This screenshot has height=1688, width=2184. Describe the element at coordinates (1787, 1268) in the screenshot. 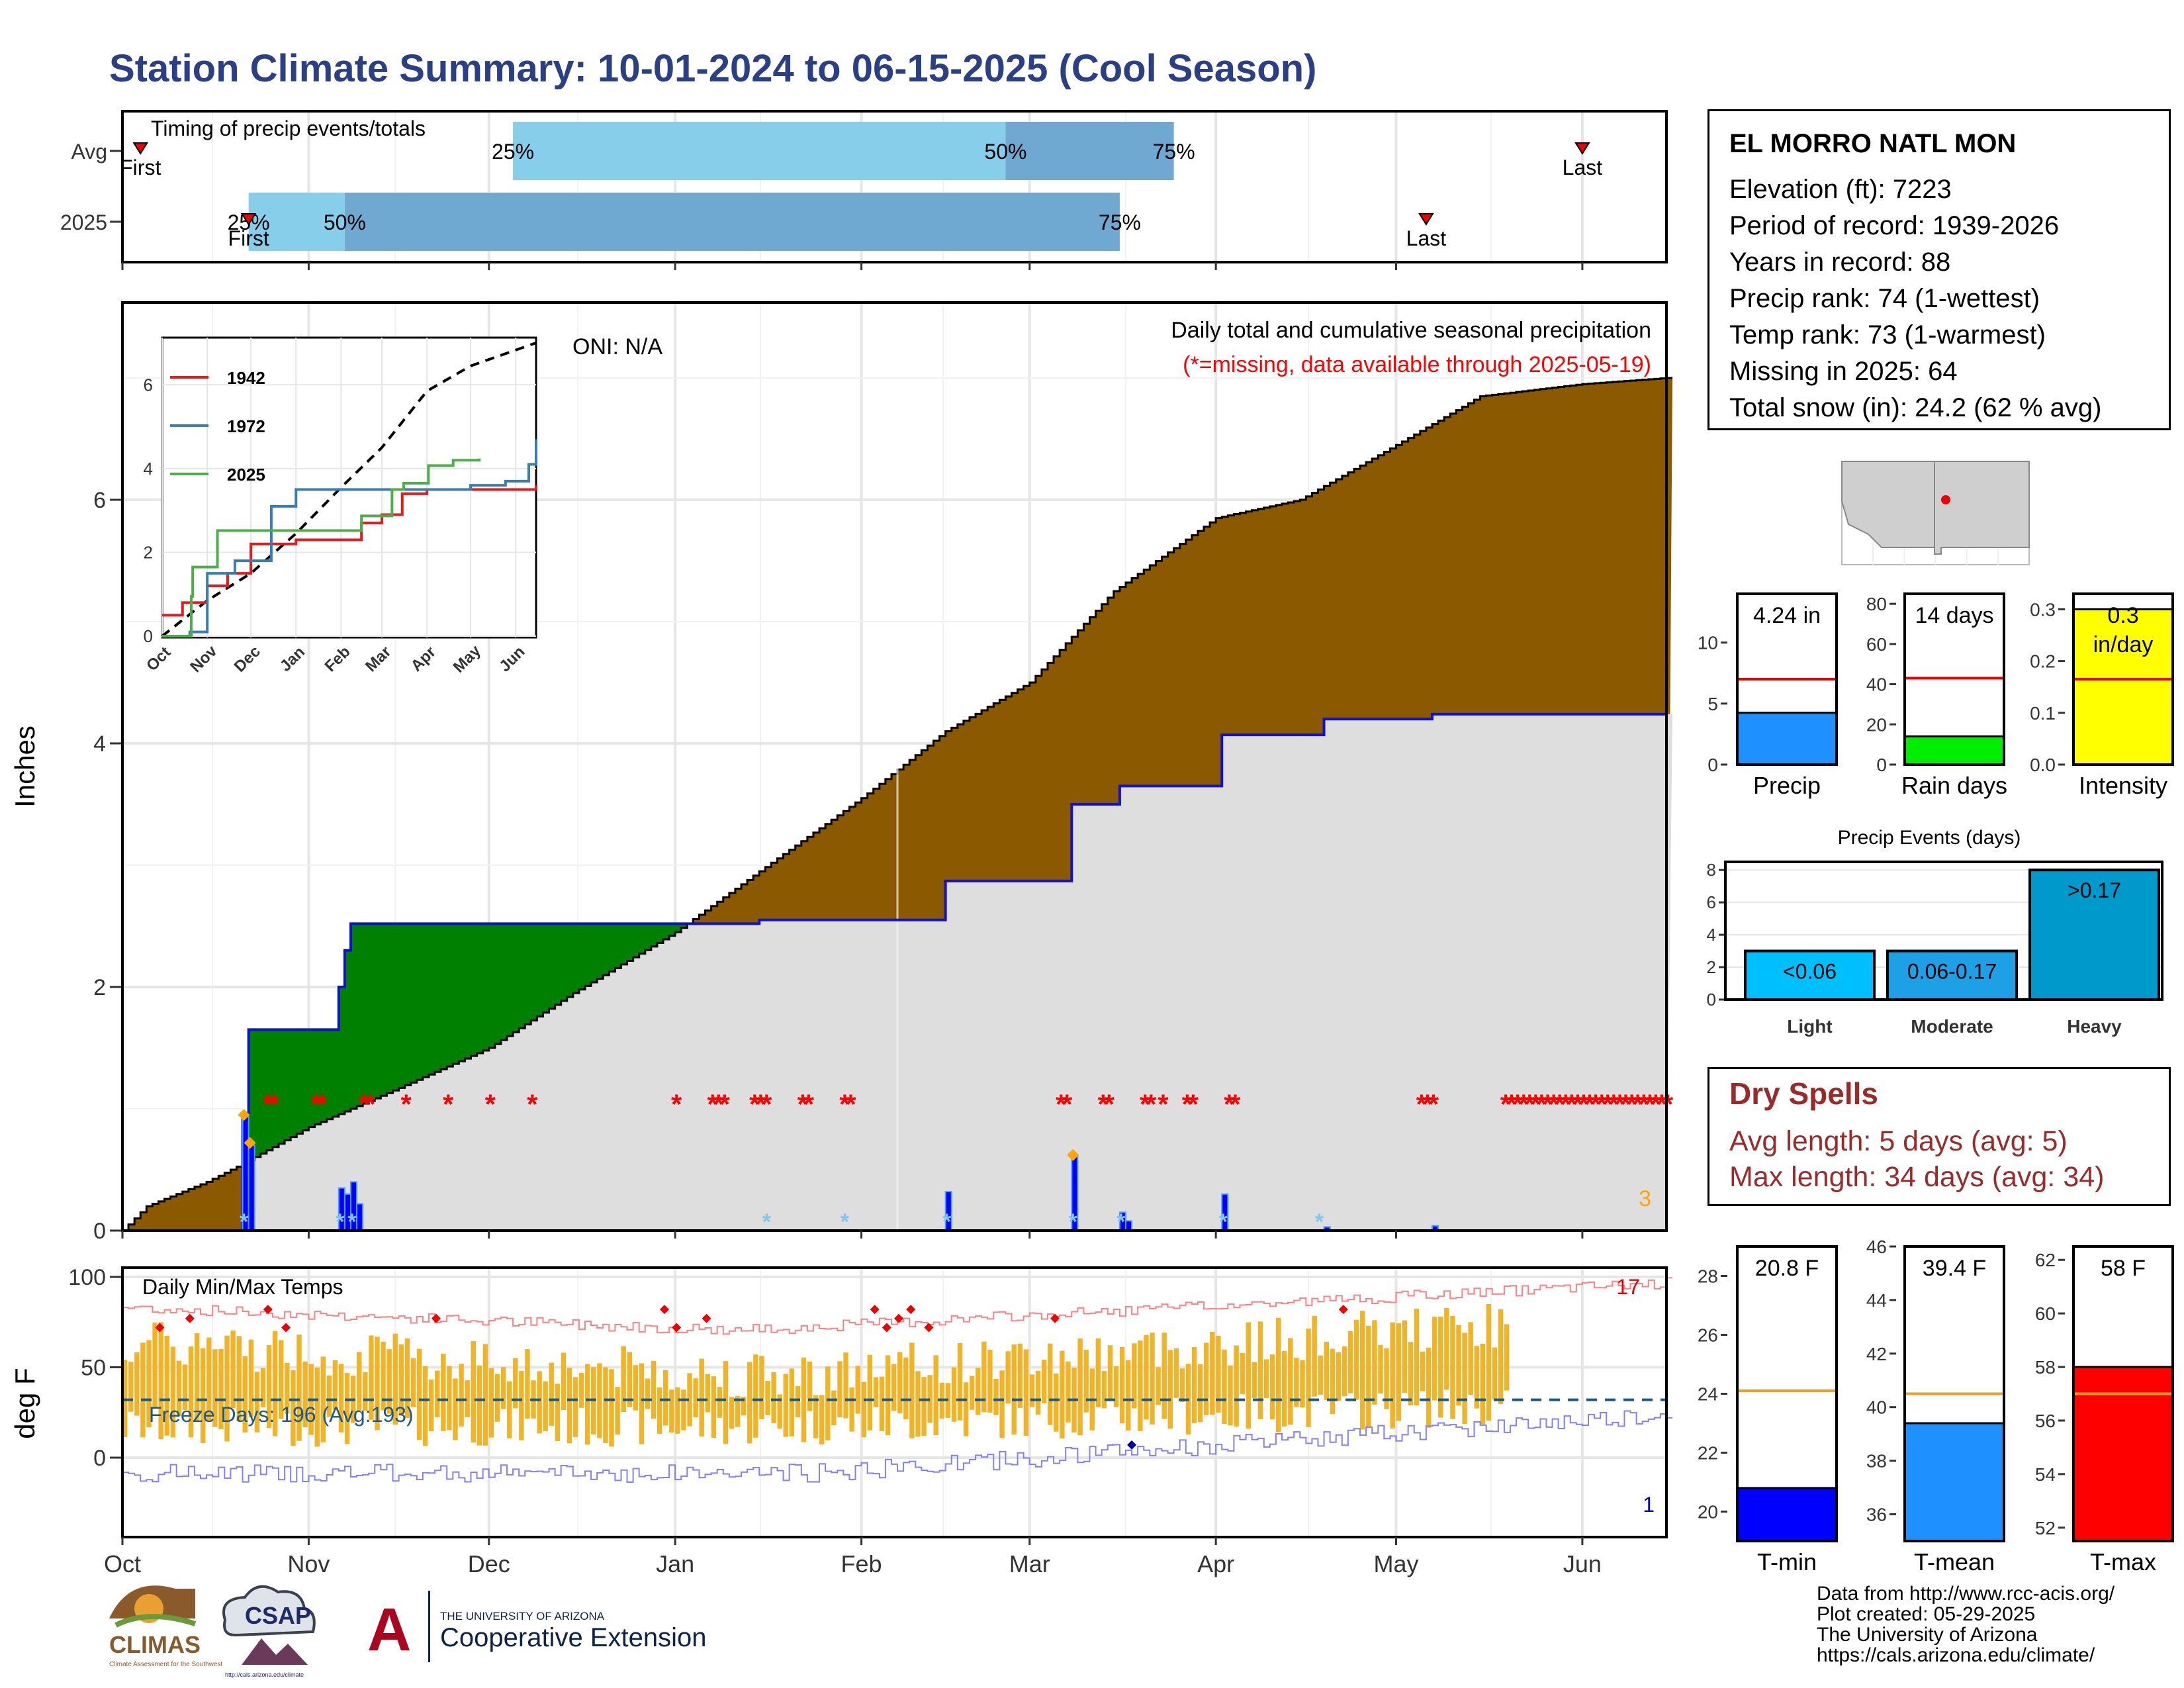

I see `tmin_gauge-value-label: 20.8 F` at that location.